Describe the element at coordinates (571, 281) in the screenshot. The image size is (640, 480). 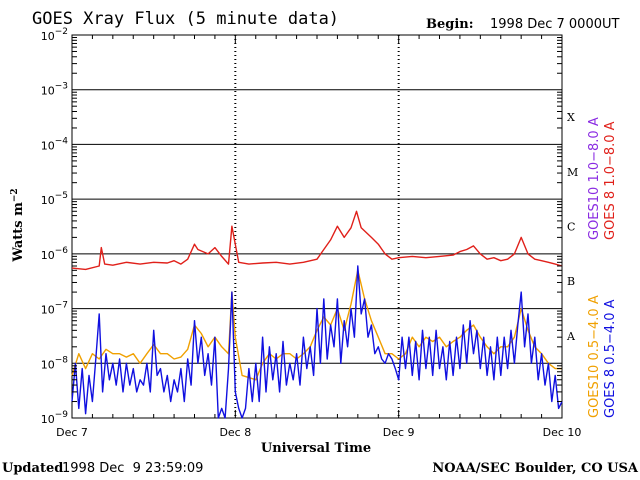
I see `flare-class-label: B` at that location.